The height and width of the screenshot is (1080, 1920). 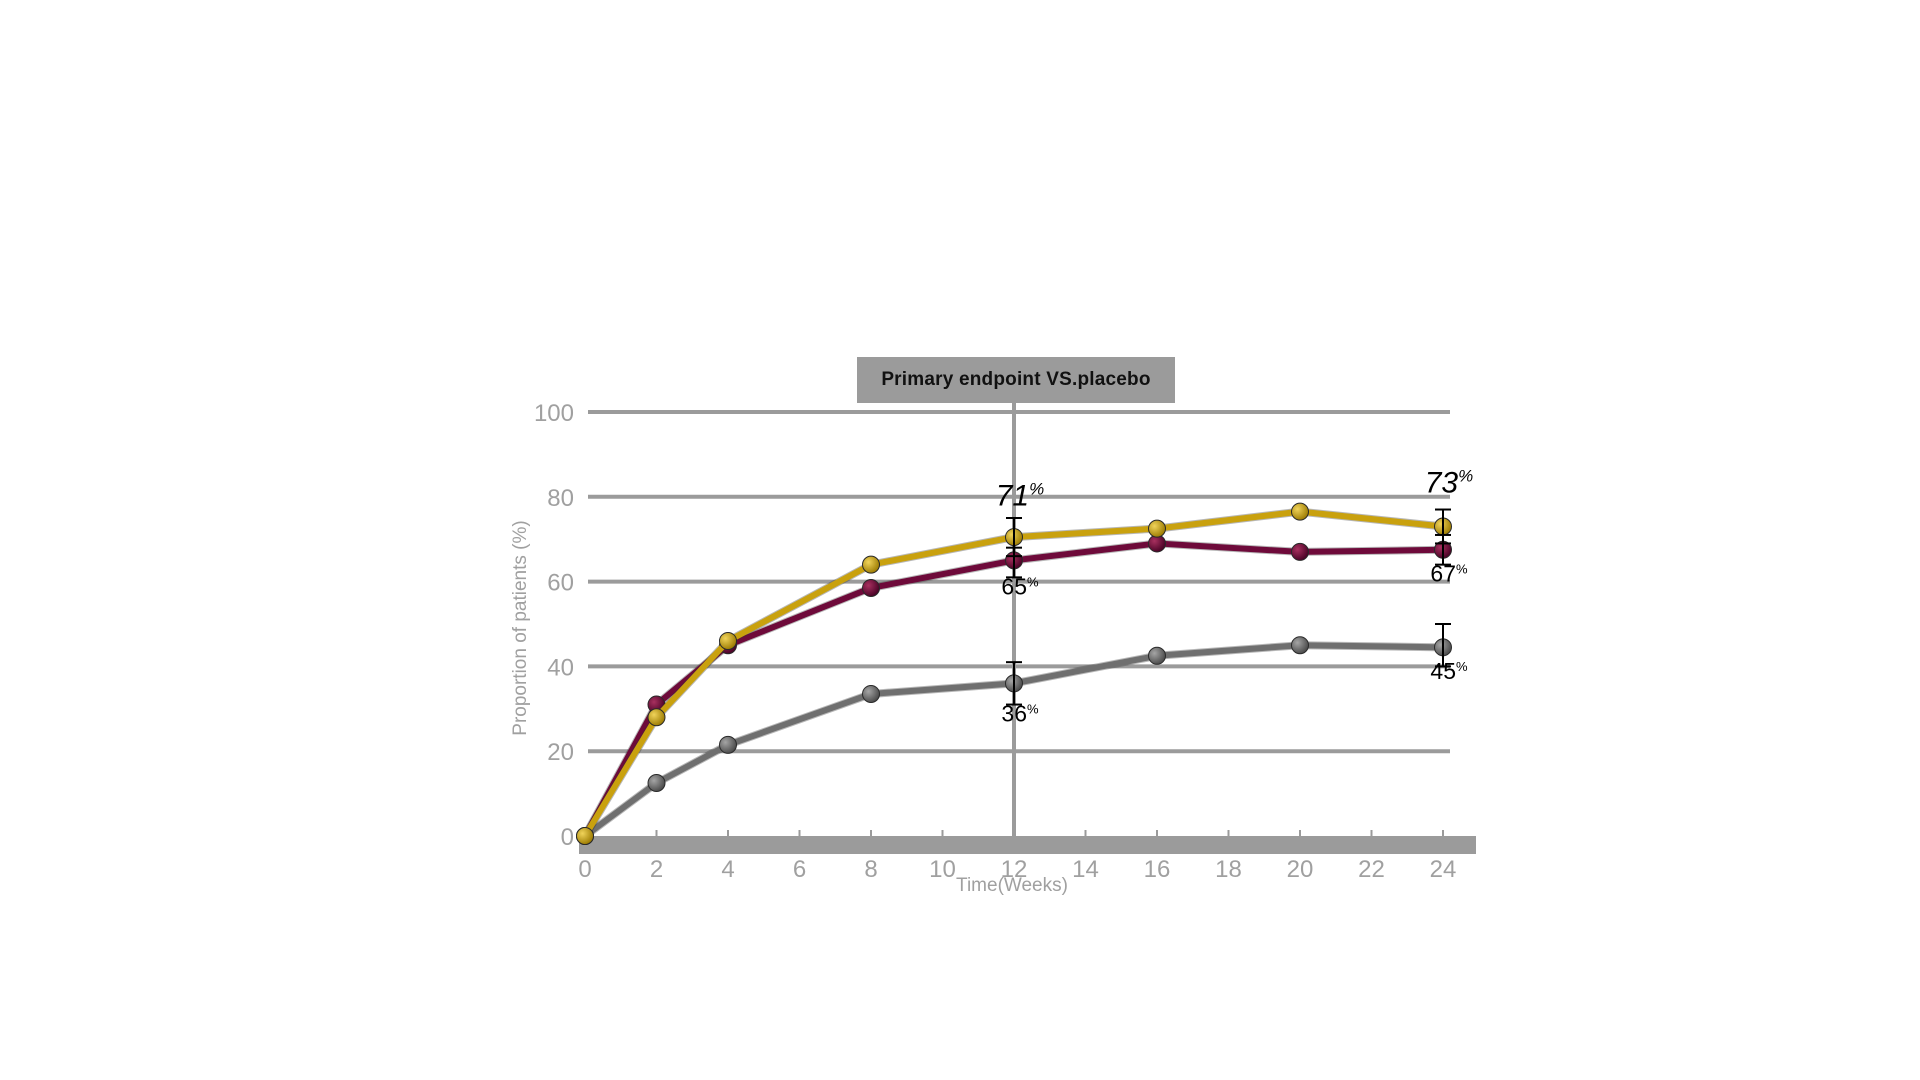 What do you see at coordinates (1228, 607) in the screenshot?
I see `errorbar-layer` at bounding box center [1228, 607].